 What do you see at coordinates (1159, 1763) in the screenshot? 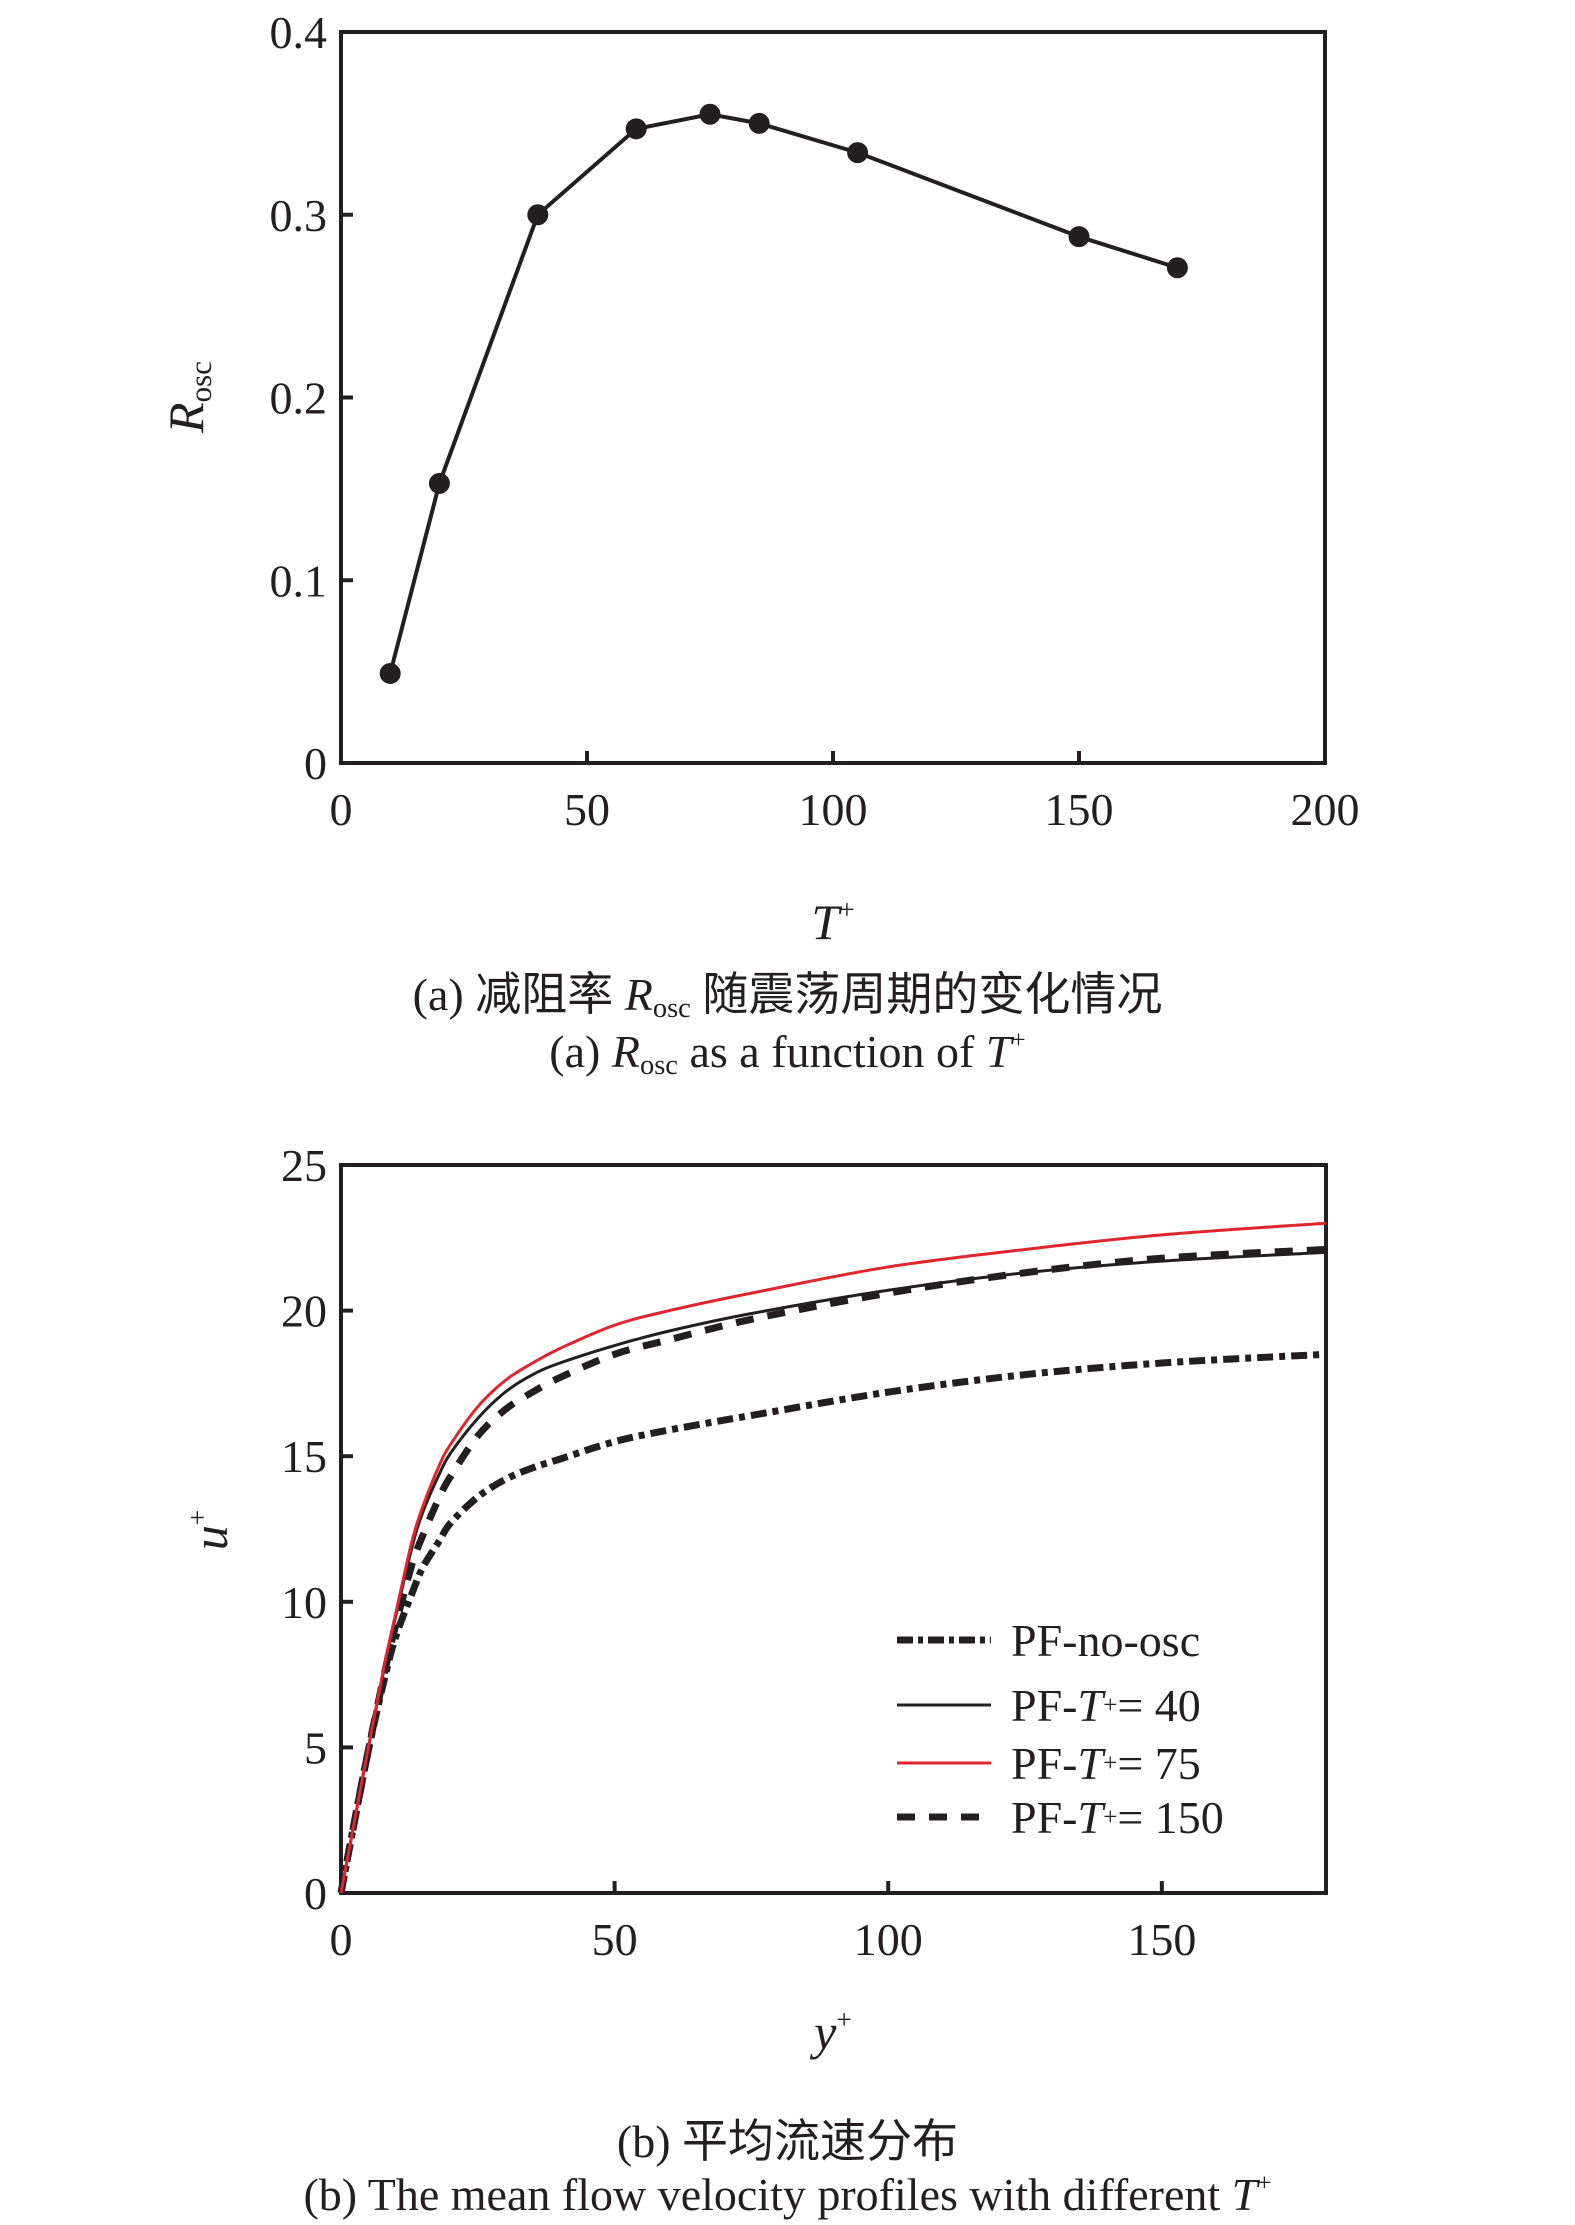
I see `legend-value: = 75` at bounding box center [1159, 1763].